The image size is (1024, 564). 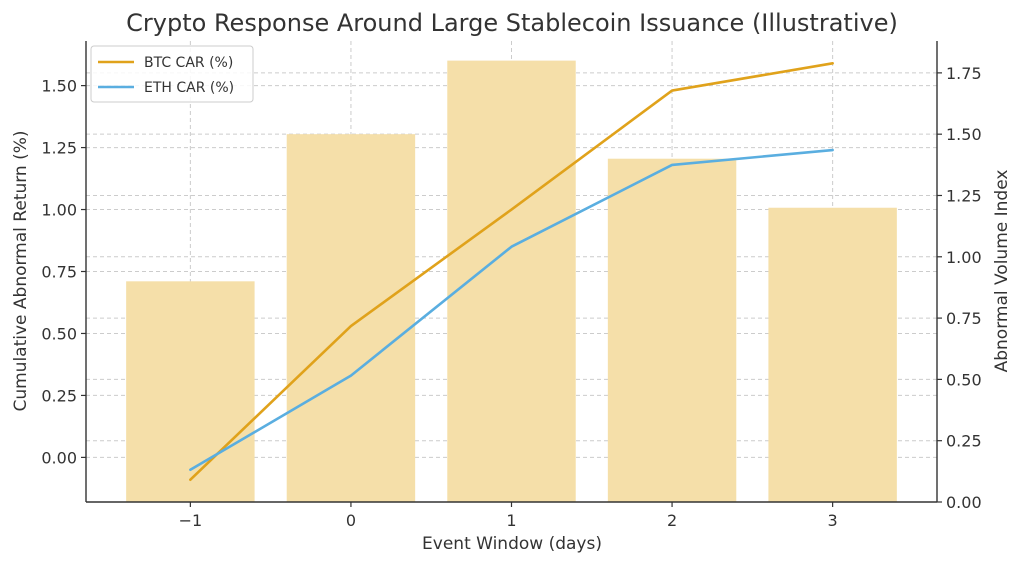 I want to click on left-tick-label: 1.00, so click(x=59, y=210).